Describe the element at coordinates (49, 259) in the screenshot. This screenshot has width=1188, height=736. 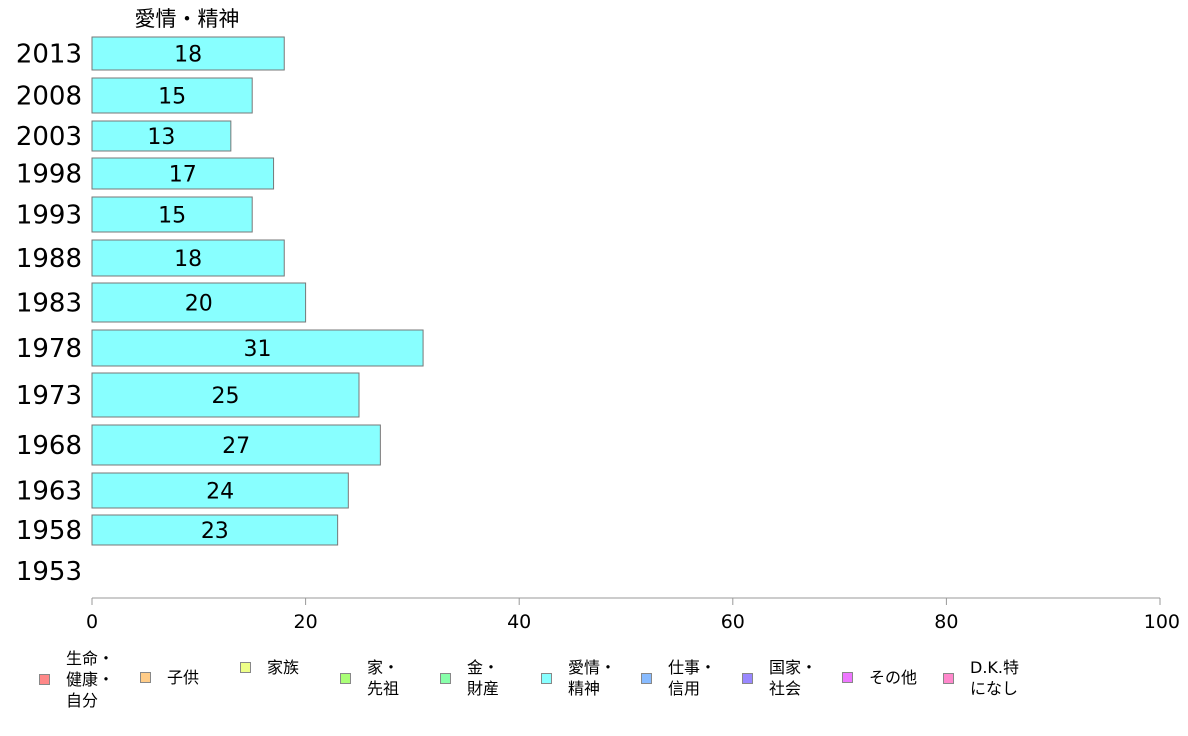
I see `category-label: 1988` at that location.